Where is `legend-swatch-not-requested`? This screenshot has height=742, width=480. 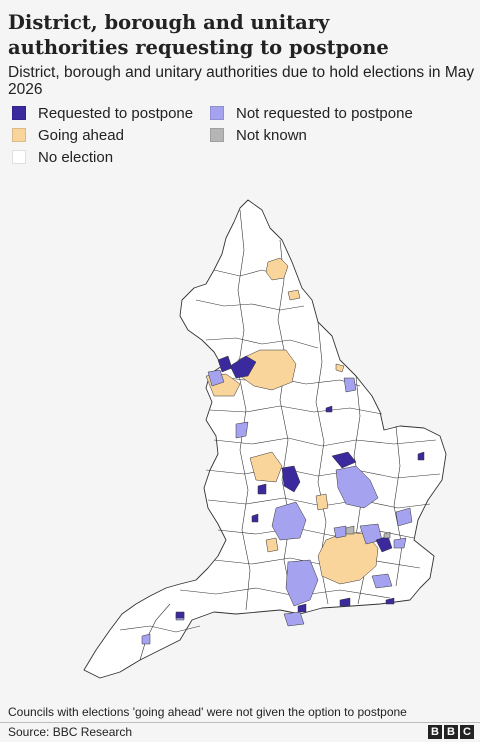
legend-swatch-not-requested is located at coordinates (217, 113).